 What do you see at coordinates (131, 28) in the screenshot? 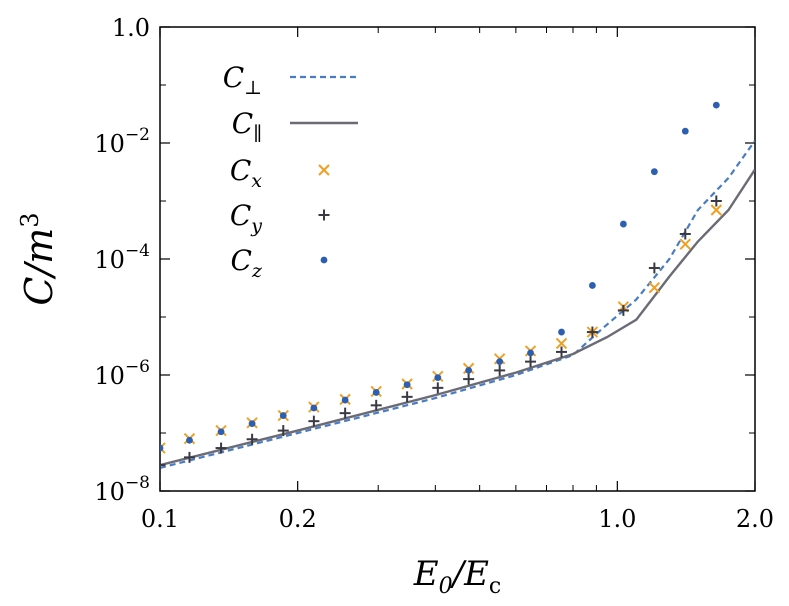
I see `y-tick-label: 1.0` at bounding box center [131, 28].